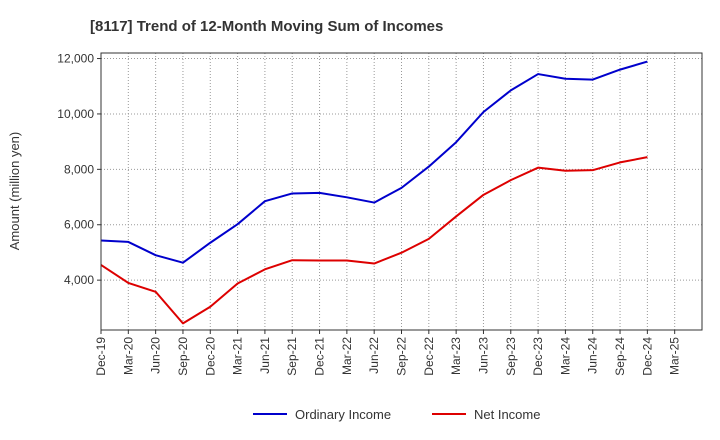  I want to click on x-tick-label: Sep-20, so click(183, 356).